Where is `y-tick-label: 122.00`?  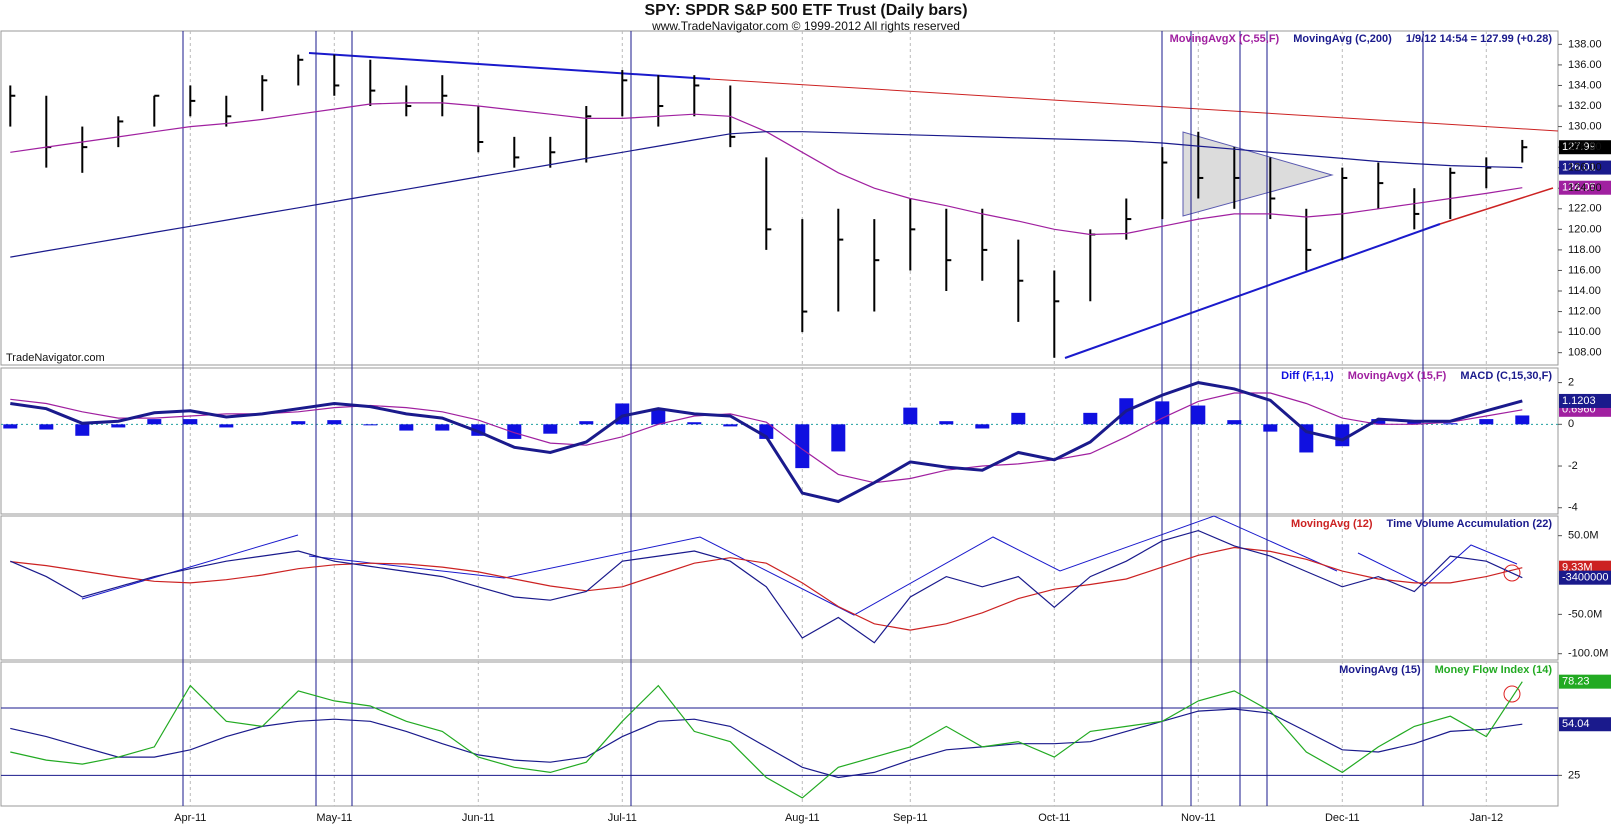 y-tick-label: 122.00 is located at coordinates (1585, 209).